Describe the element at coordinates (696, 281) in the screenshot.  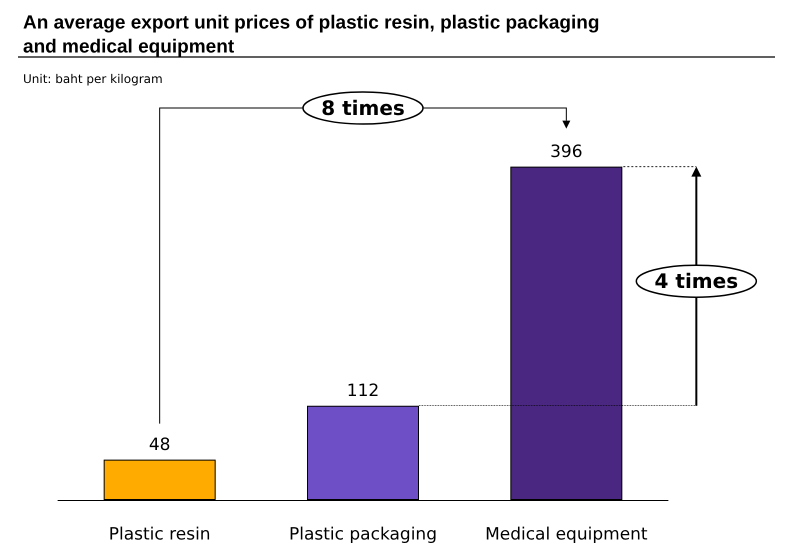
I see `annotation: 4 times` at that location.